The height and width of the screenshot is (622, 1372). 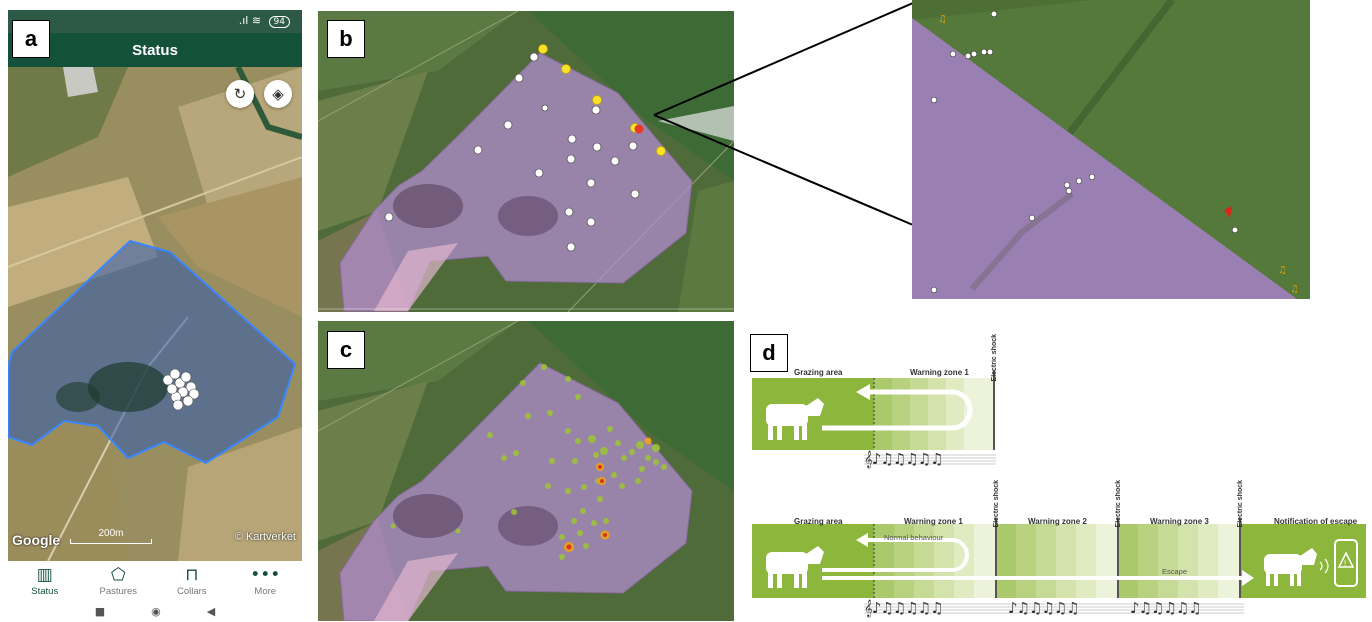 I want to click on satellite-map-zoom: ♫ ♫ ♫, so click(x=1111, y=149).